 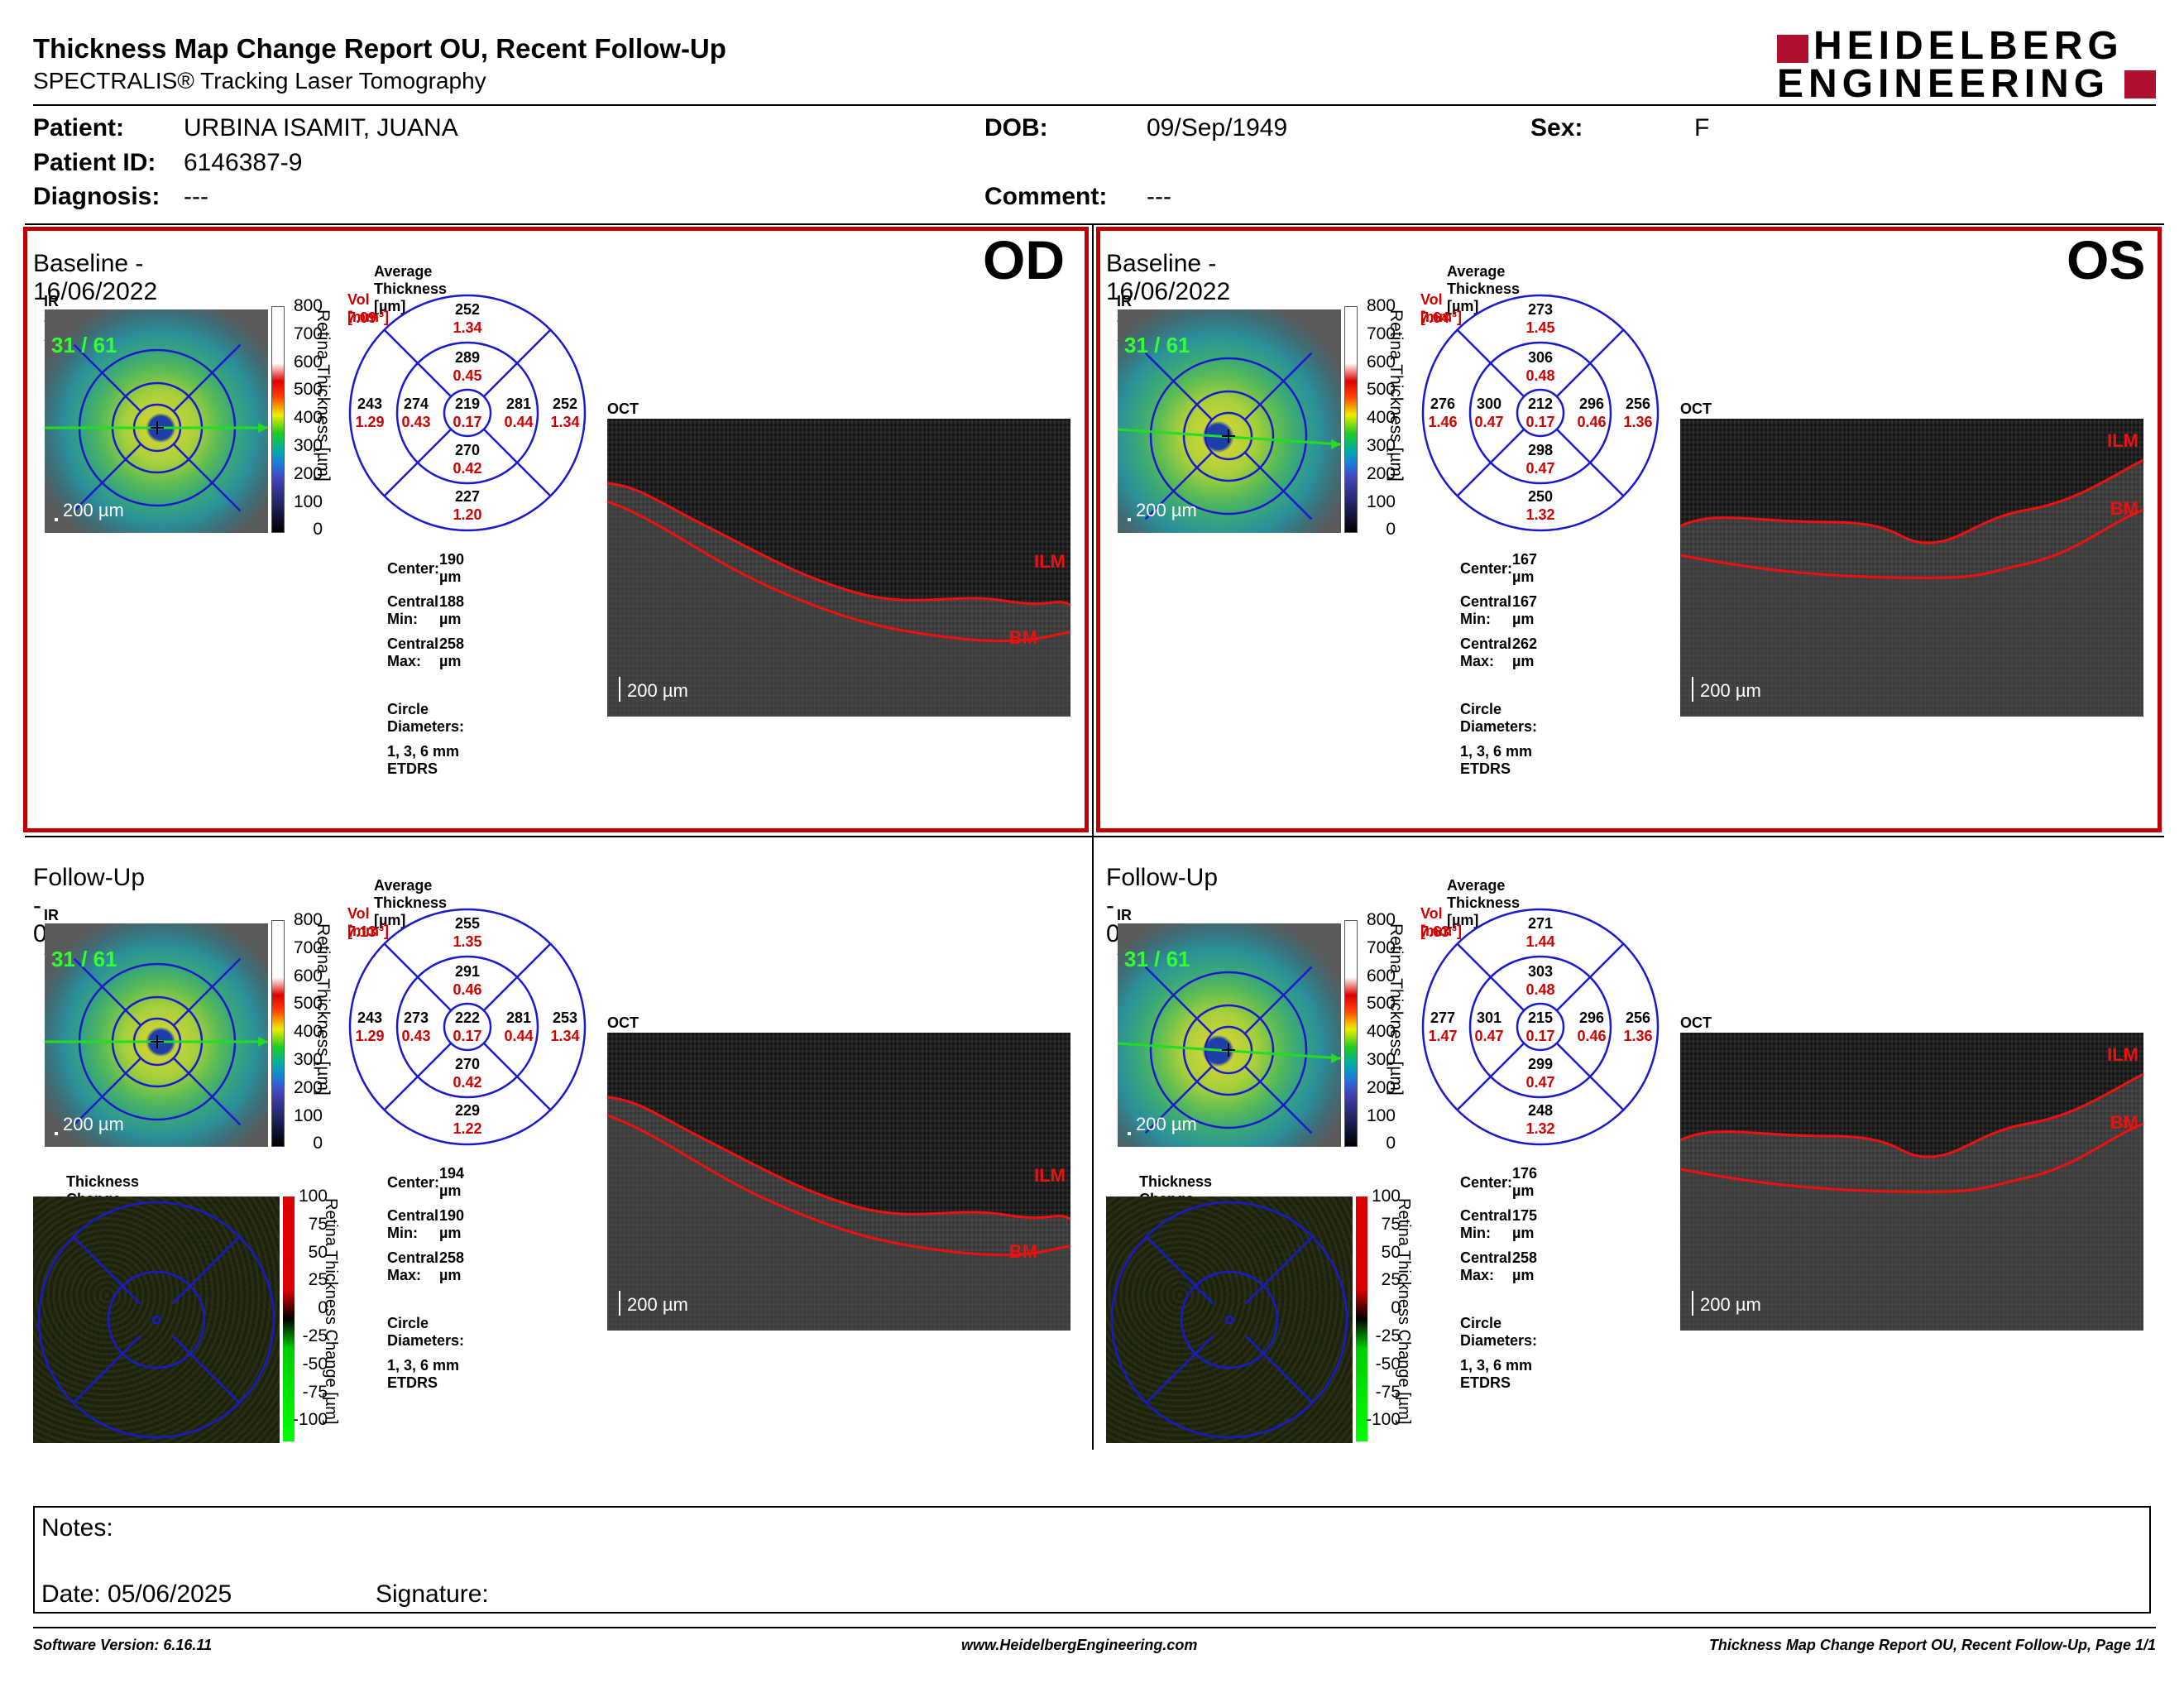 What do you see at coordinates (1486, 610) in the screenshot?
I see `central-min-label: Central Min:` at bounding box center [1486, 610].